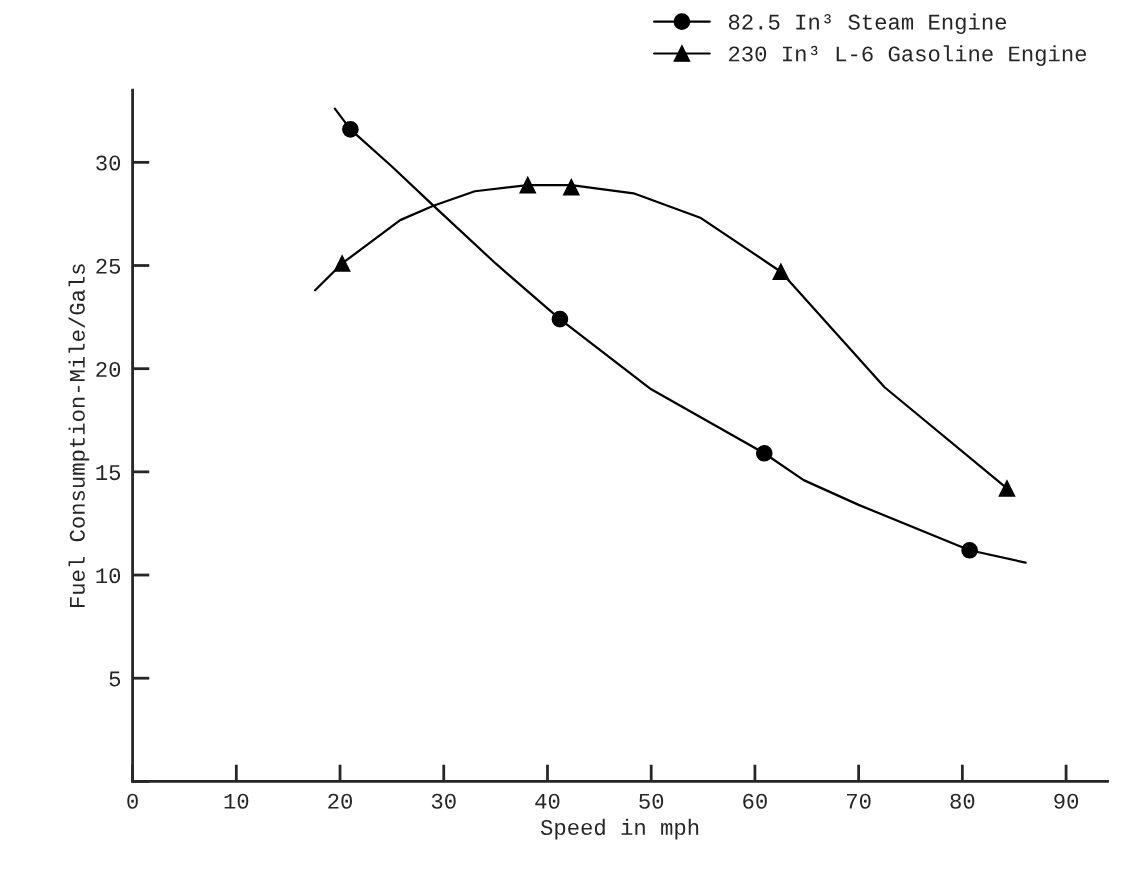  I want to click on y-tick-label: 25, so click(108, 266).